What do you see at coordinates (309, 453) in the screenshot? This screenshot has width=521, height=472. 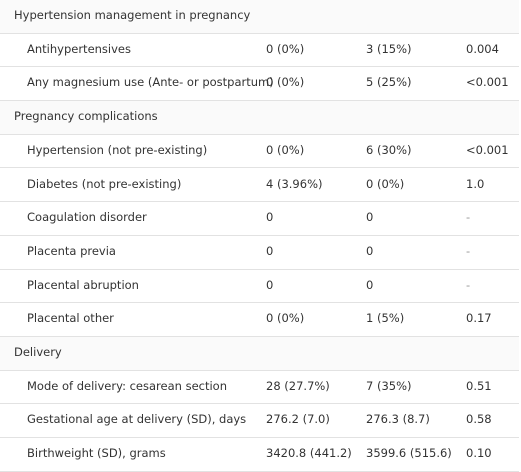 I see `cell-value: 3420.8 (441.2)` at bounding box center [309, 453].